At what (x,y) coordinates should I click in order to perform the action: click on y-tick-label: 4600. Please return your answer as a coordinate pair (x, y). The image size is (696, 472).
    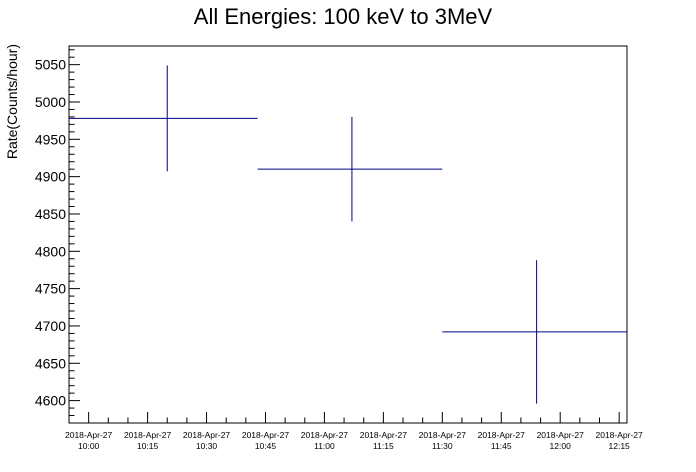
    Looking at the image, I should click on (50, 401).